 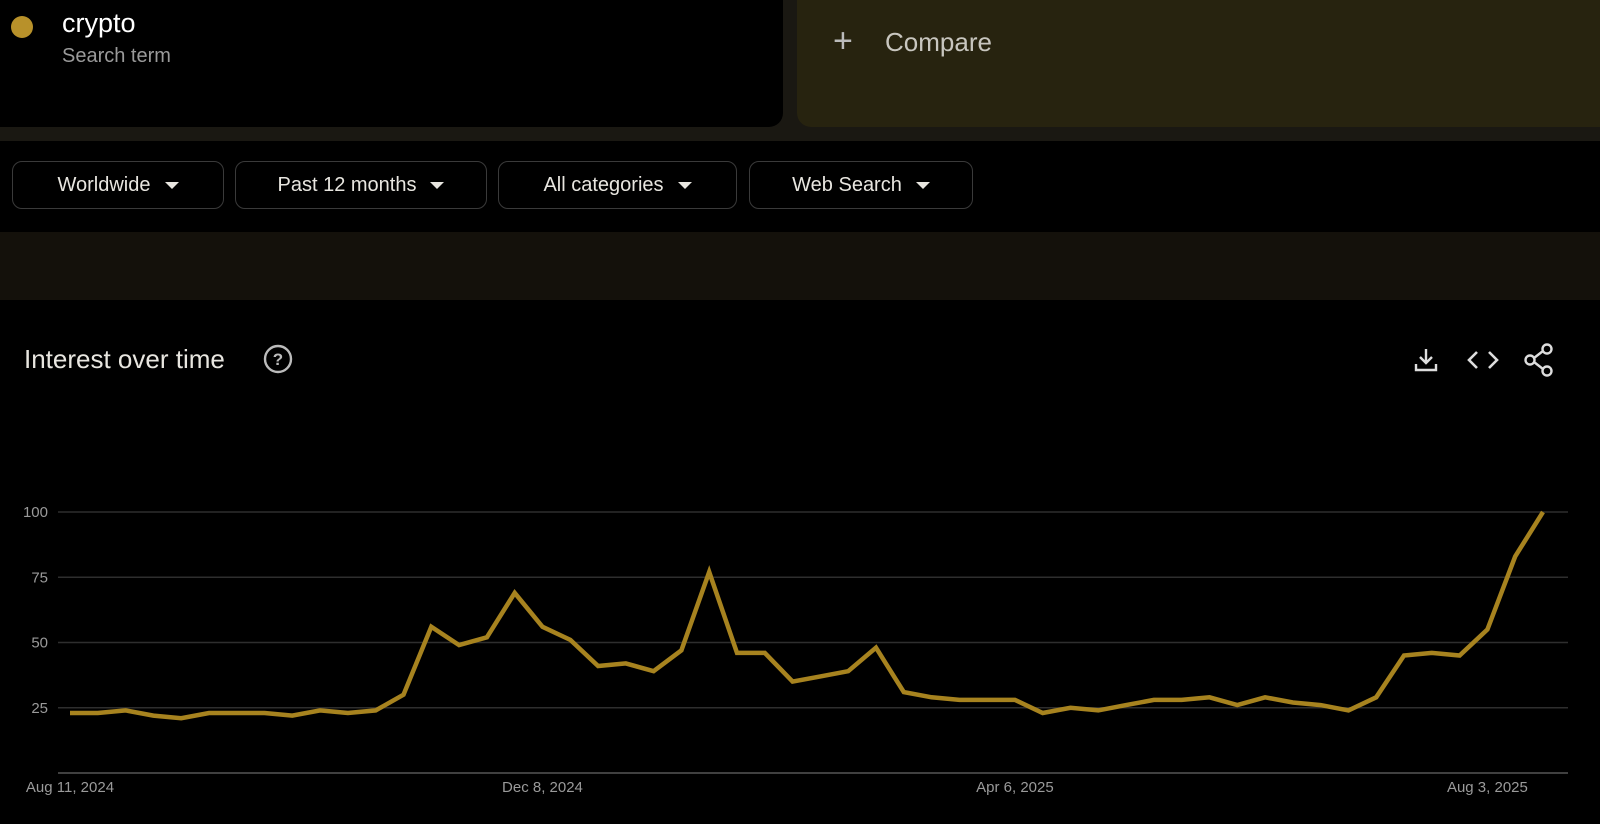 I want to click on filter-label: All categories, so click(x=603, y=184).